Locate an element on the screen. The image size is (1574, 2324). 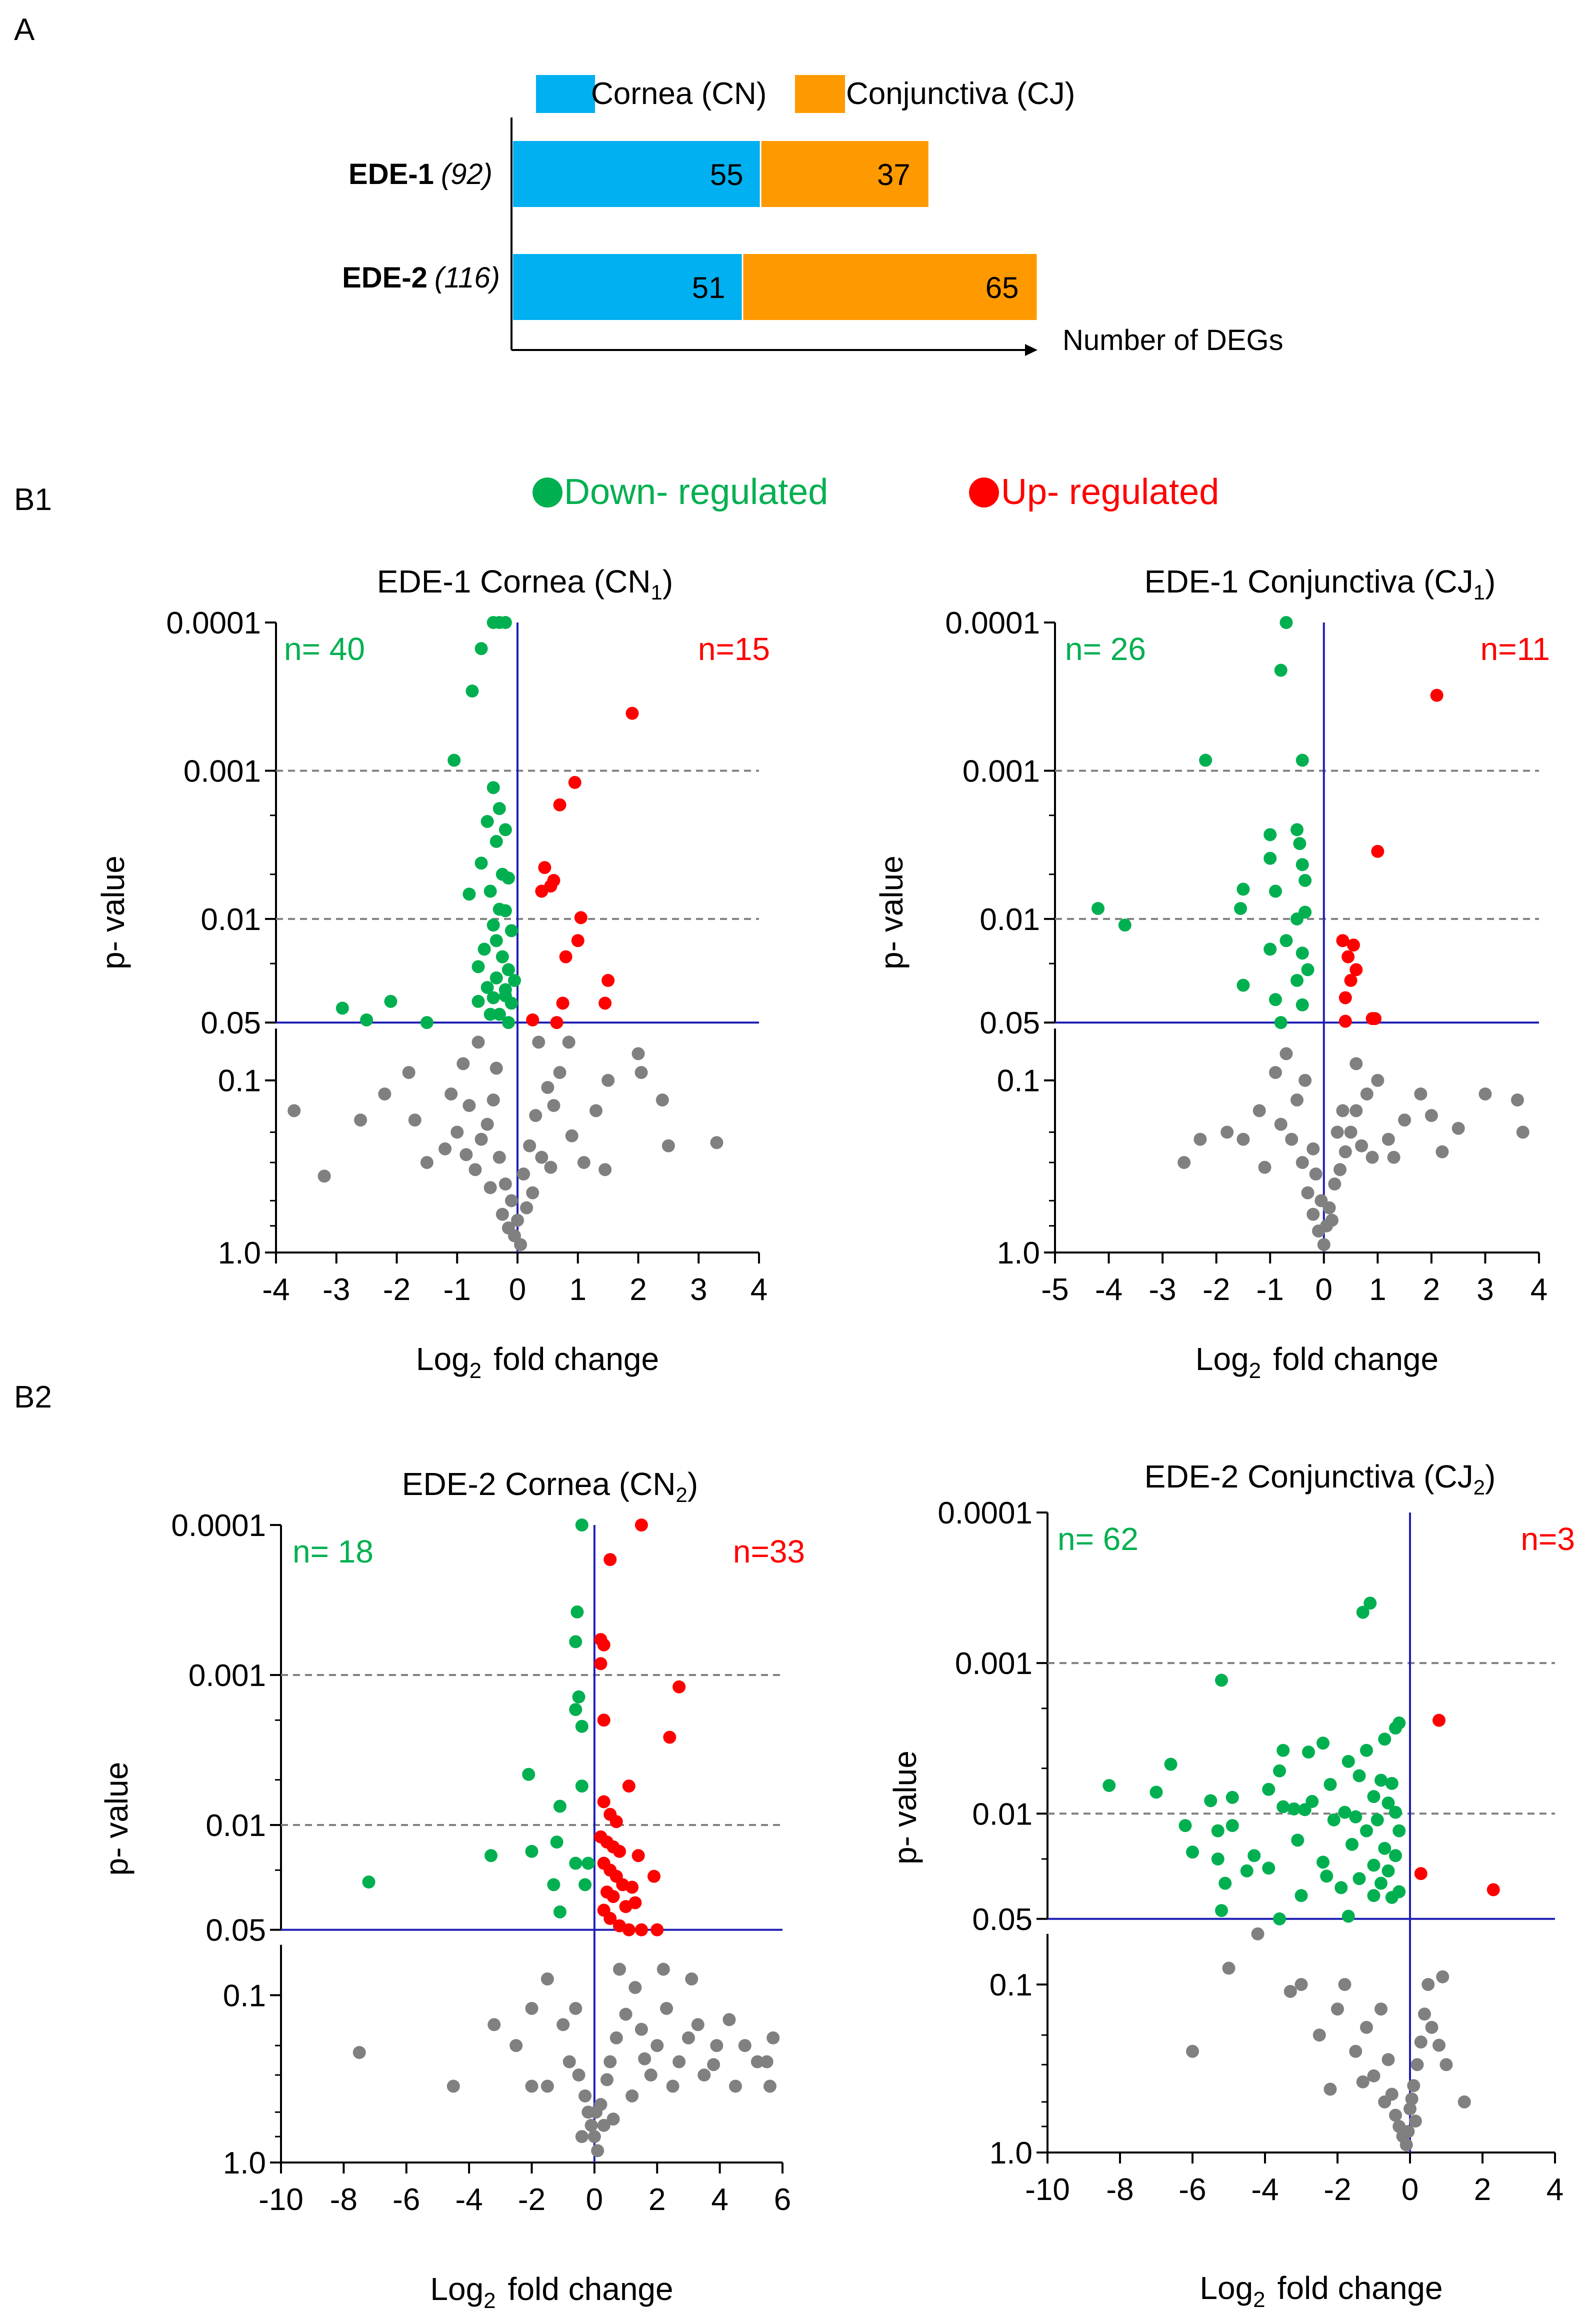
chart-title: EDE-1 Cornea (CN1) is located at coordinates (525, 584).